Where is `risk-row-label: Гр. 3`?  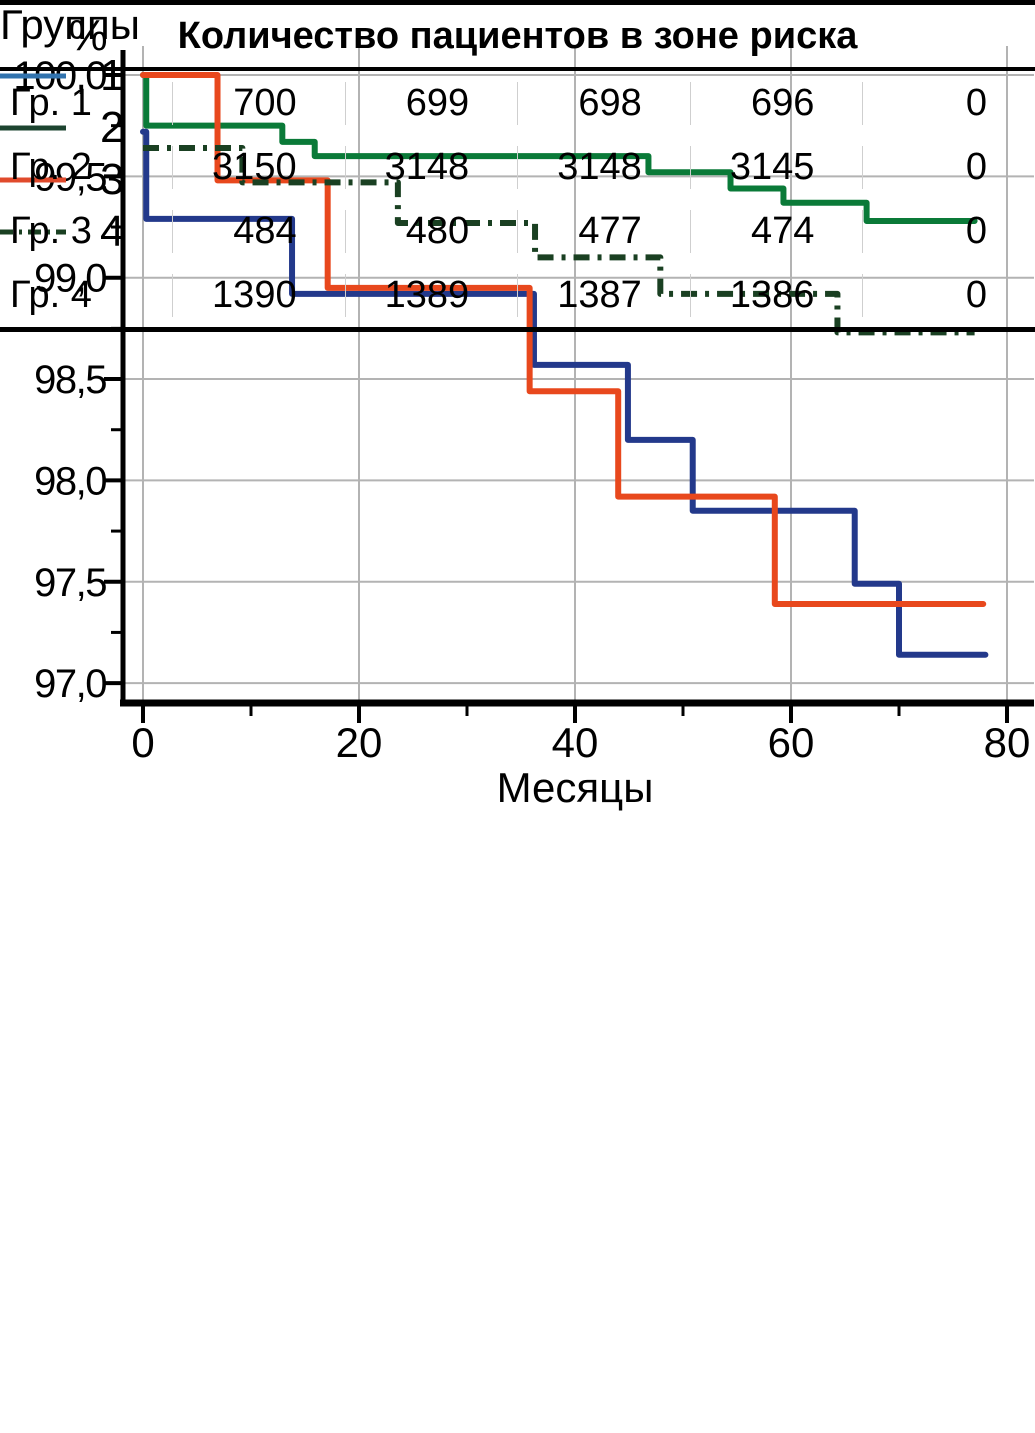
risk-row-label: Гр. 3 is located at coordinates (51, 230).